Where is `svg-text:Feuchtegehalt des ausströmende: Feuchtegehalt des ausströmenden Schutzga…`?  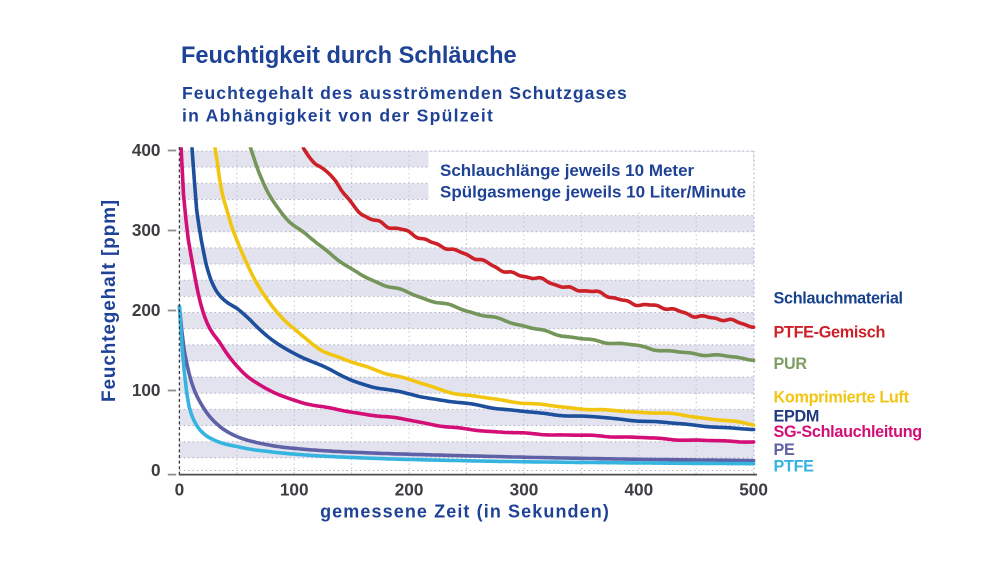 svg-text:Feuchtegehalt des ausströmende: Feuchtegehalt des ausströmenden Schutzga… is located at coordinates (405, 93).